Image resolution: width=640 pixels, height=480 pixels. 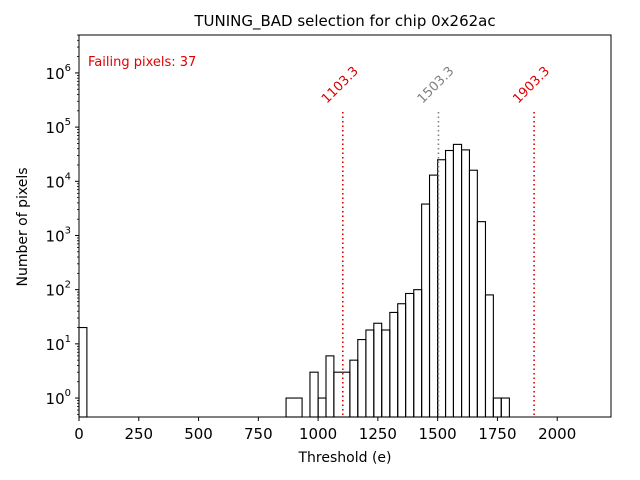 I want to click on y-tick-label: 10⁶, so click(x=58, y=73).